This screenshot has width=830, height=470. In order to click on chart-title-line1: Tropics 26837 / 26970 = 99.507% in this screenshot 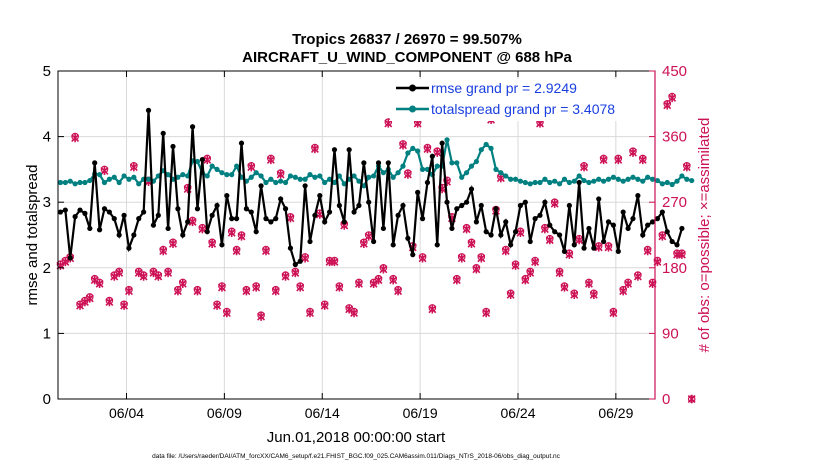, I will do `click(407, 39)`.